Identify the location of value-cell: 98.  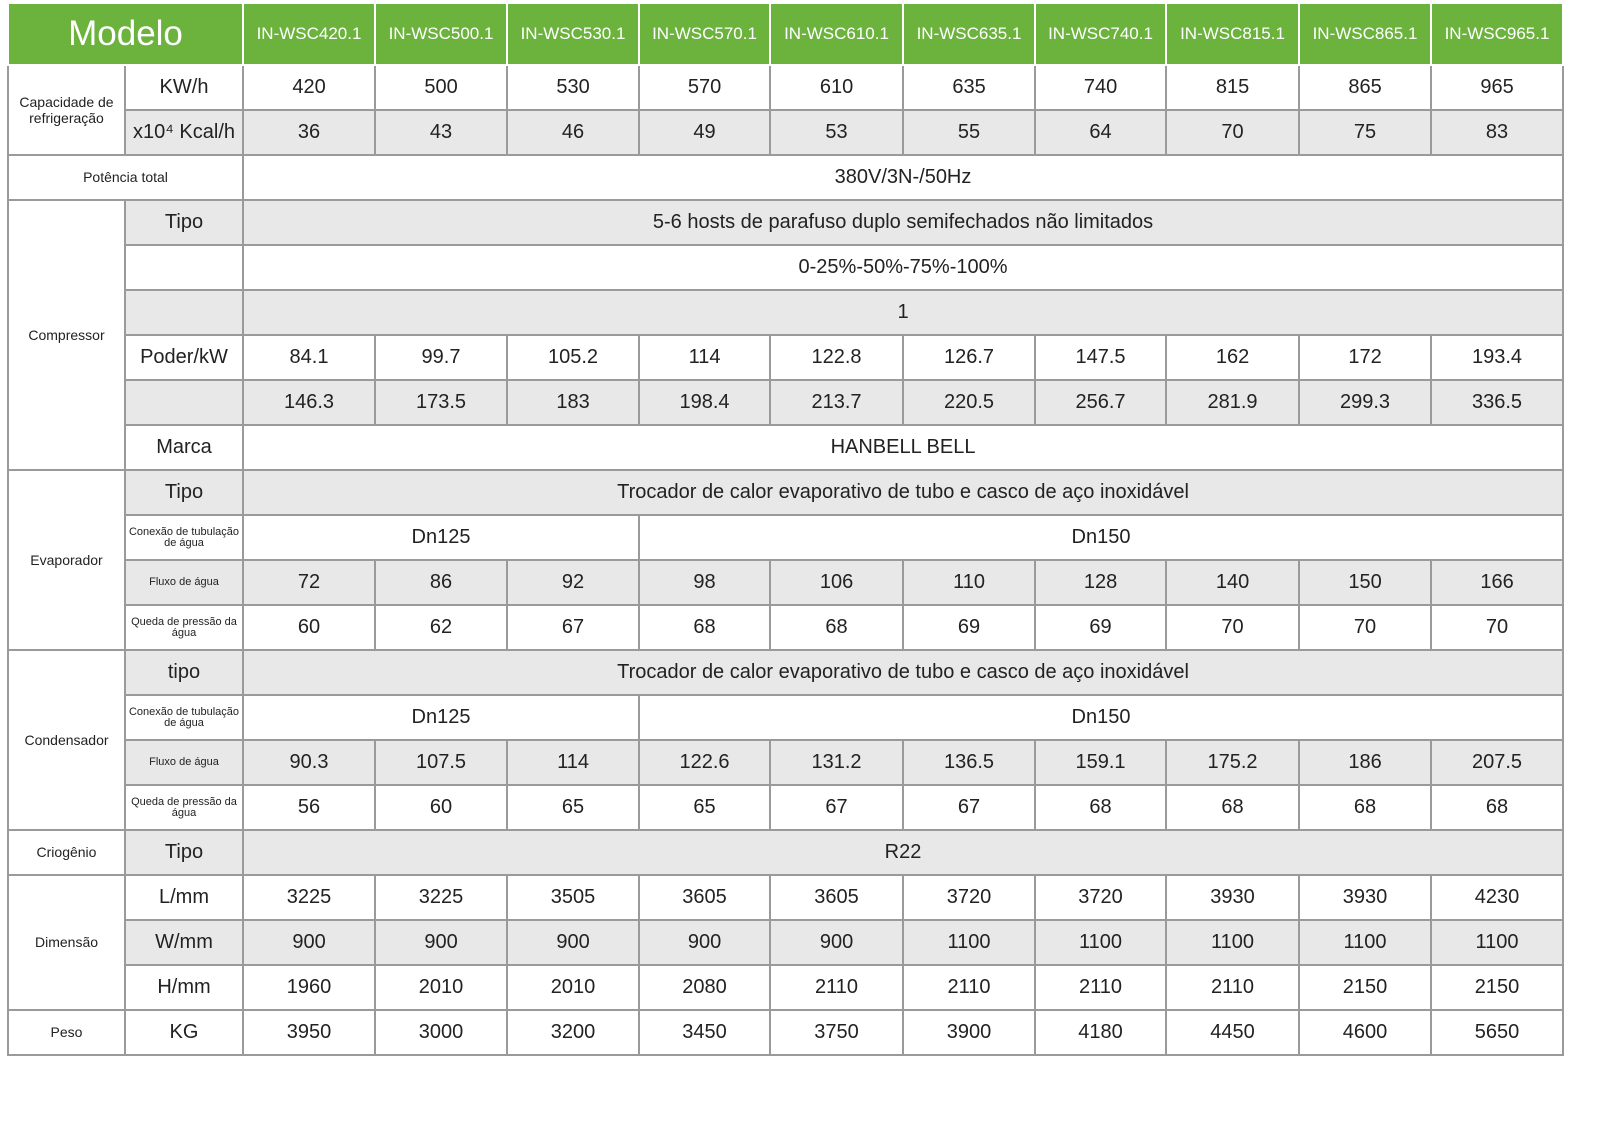
(705, 582).